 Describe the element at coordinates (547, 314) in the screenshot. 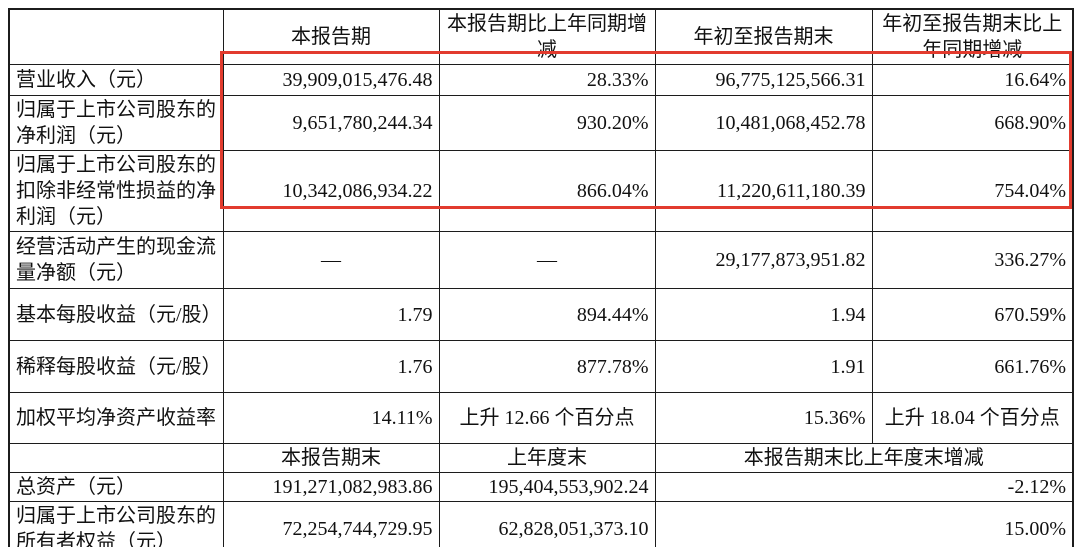

I see `value-yoy-change: 894.44%` at that location.